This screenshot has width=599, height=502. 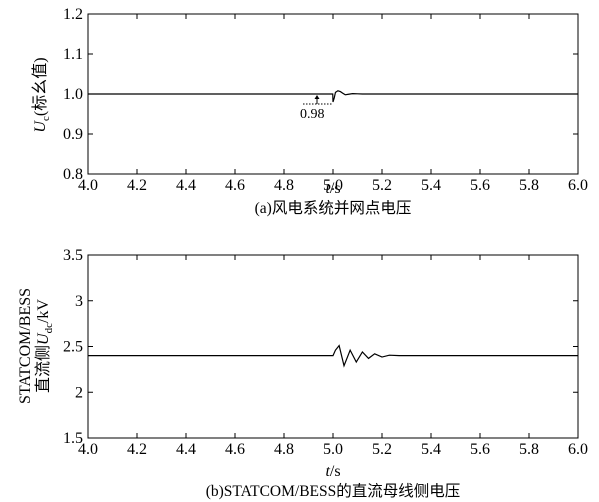 I want to click on panel-a-x-tick-label: 5.4, so click(x=431, y=185).